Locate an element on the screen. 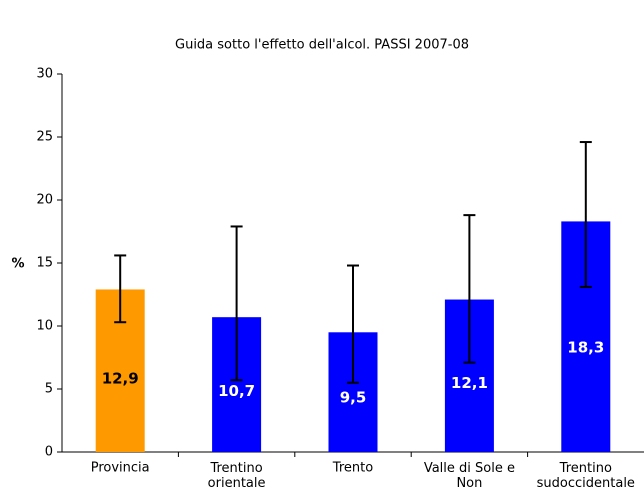  y-tick-label: 30 is located at coordinates (44, 74).